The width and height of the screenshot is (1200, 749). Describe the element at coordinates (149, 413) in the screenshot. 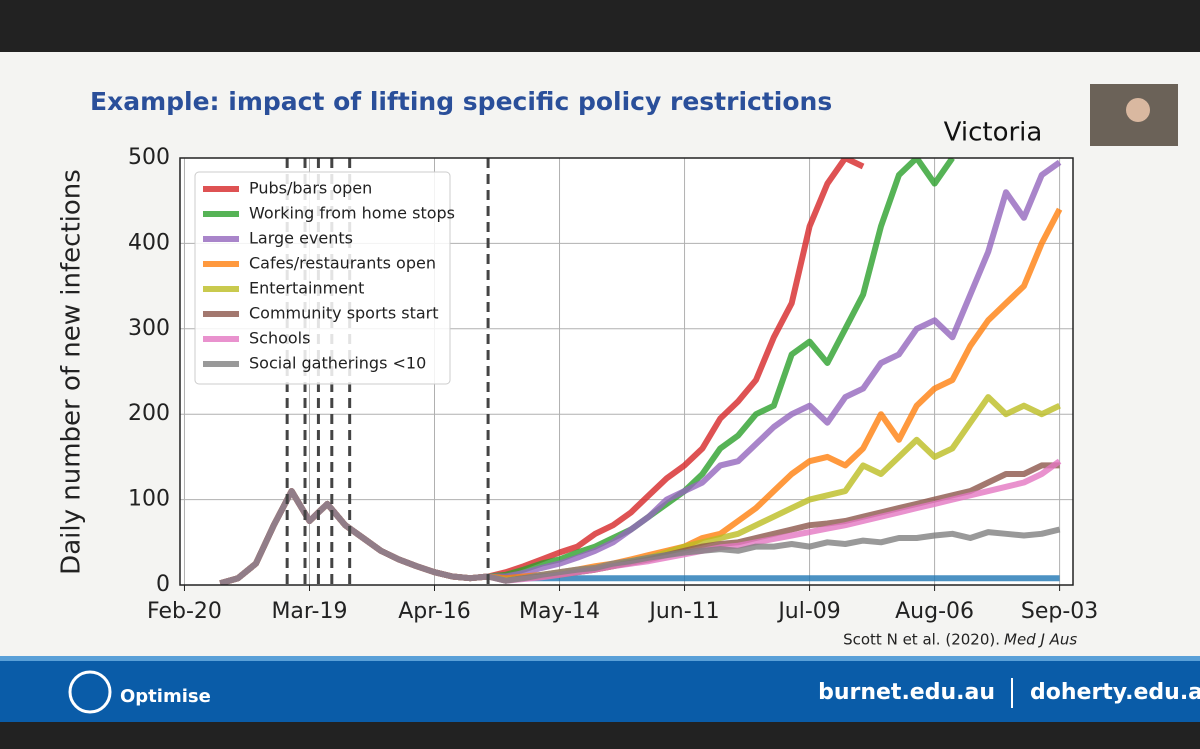

I see `y-tick-label: 200` at that location.